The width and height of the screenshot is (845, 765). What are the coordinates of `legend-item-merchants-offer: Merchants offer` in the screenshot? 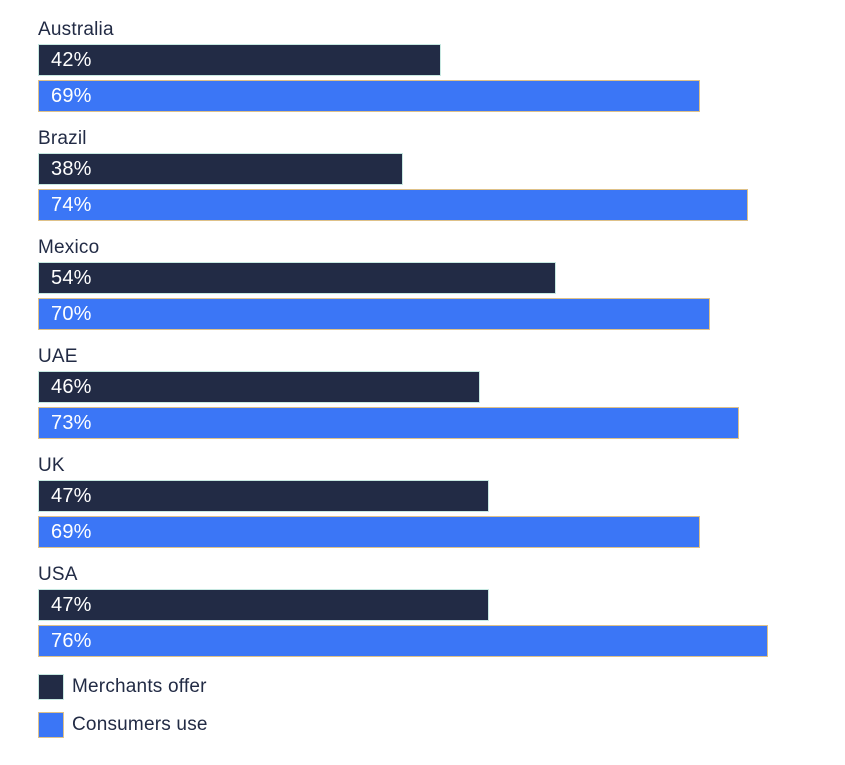 It's located at (441, 687).